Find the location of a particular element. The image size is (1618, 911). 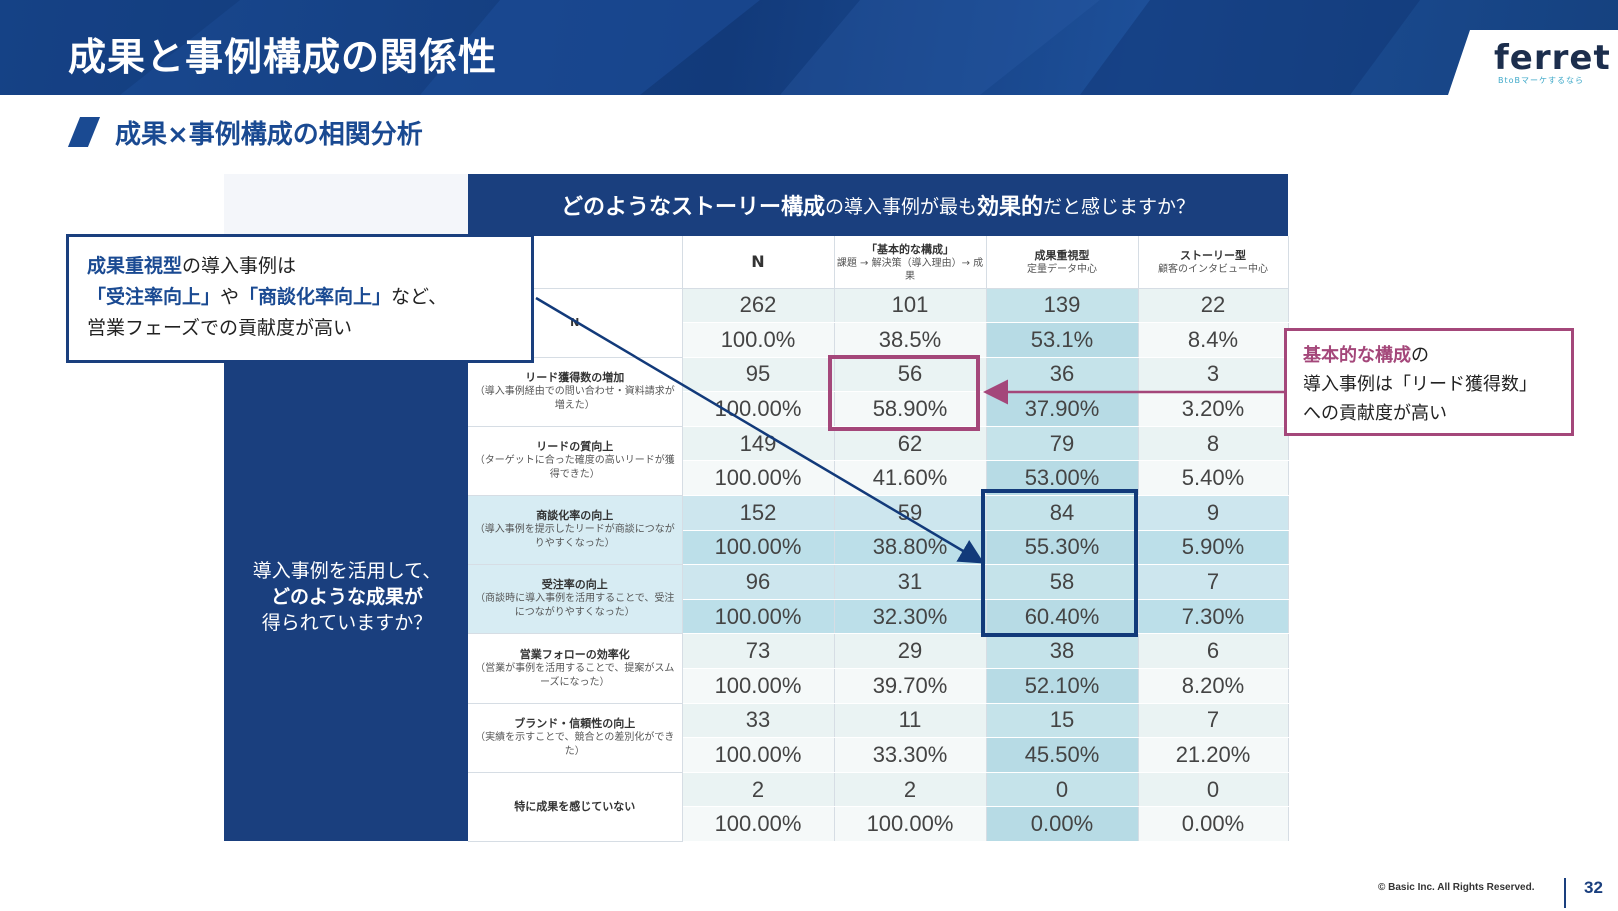

table-row: N 262 101 139 22 is located at coordinates (878, 323).